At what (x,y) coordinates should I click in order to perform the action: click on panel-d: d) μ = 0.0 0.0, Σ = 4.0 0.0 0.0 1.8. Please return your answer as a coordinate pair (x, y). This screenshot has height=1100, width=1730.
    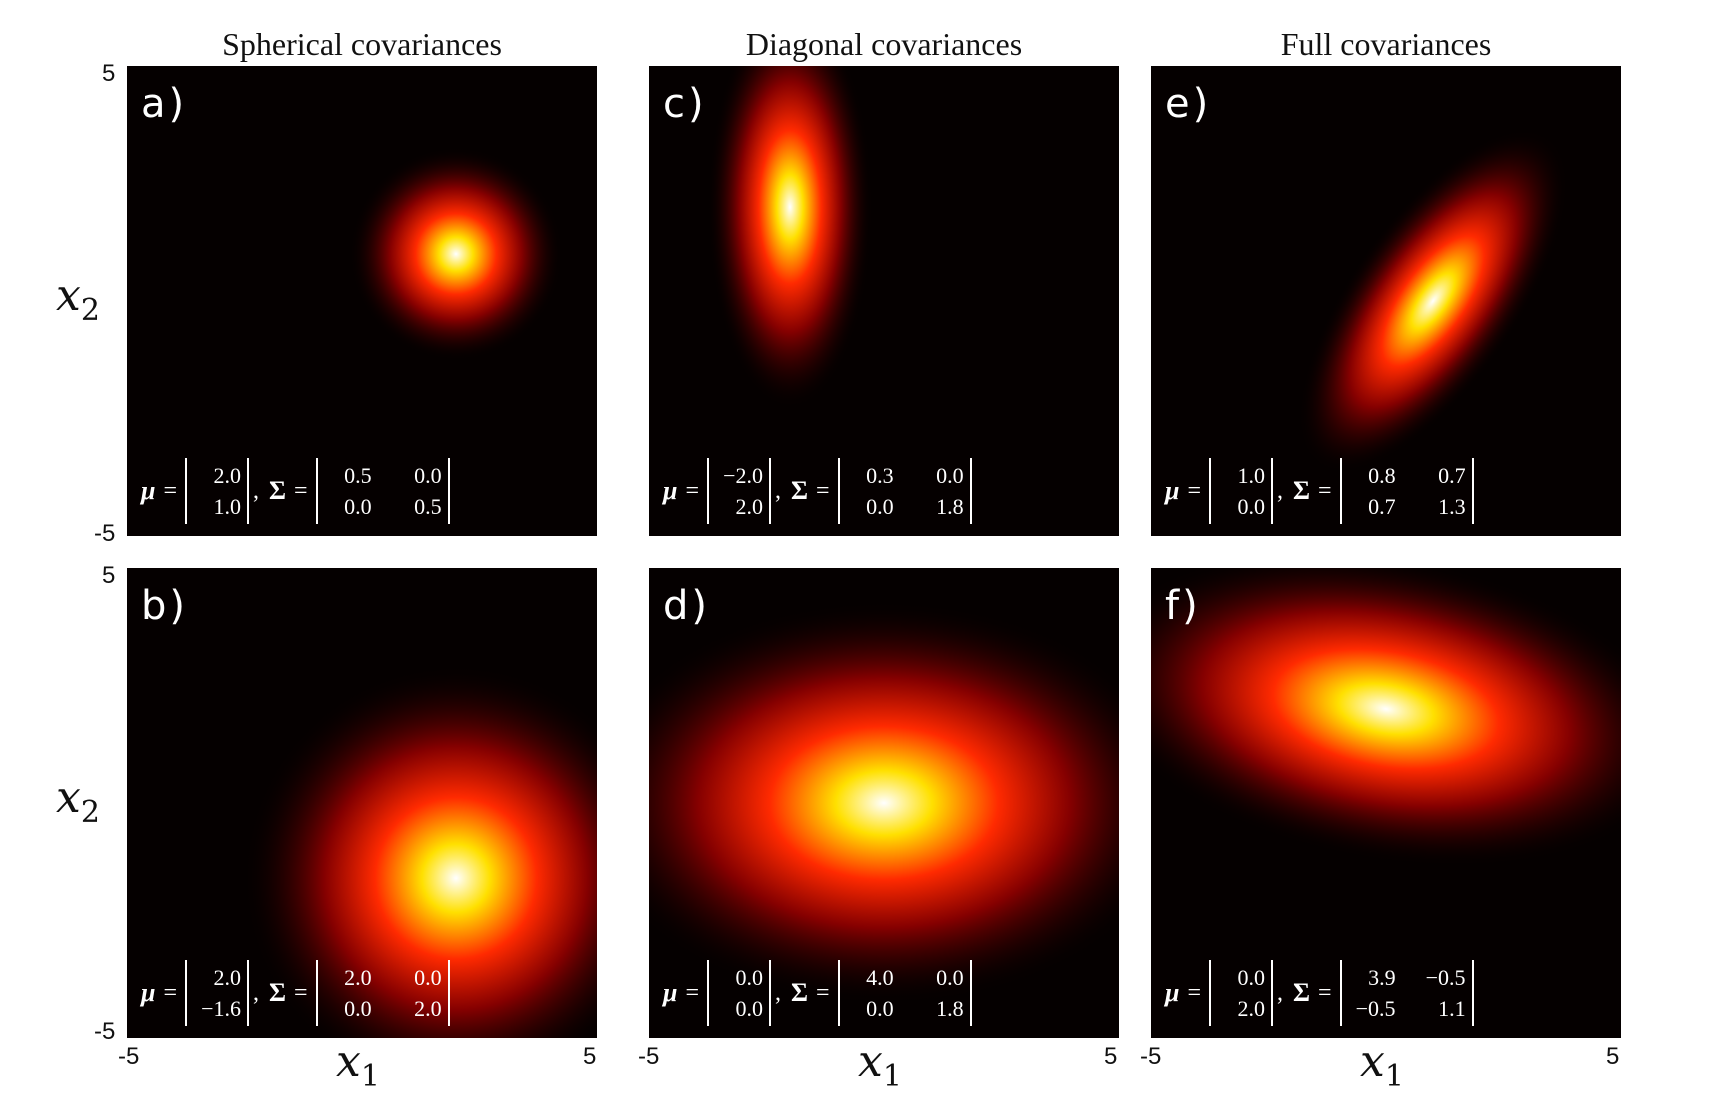
    Looking at the image, I should click on (884, 803).